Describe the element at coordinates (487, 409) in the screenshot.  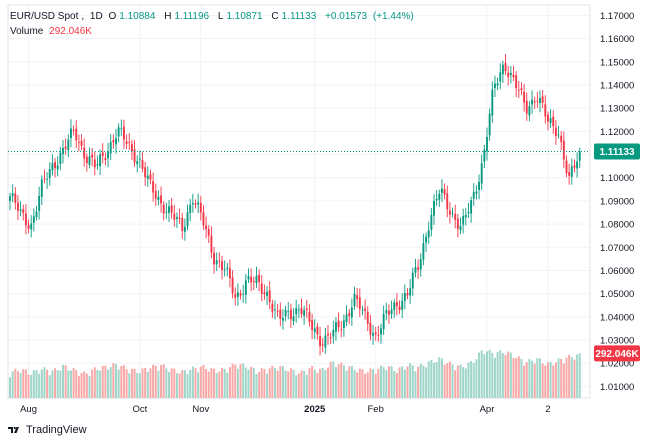
I see `time-tick-label: Apr` at that location.